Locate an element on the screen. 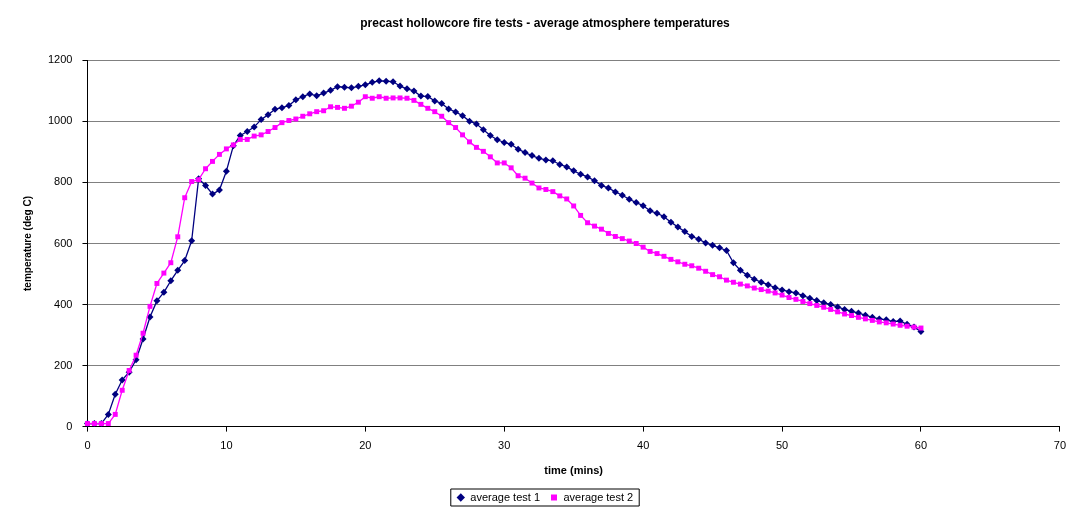  x-tick-label: 70 is located at coordinates (1060, 445).